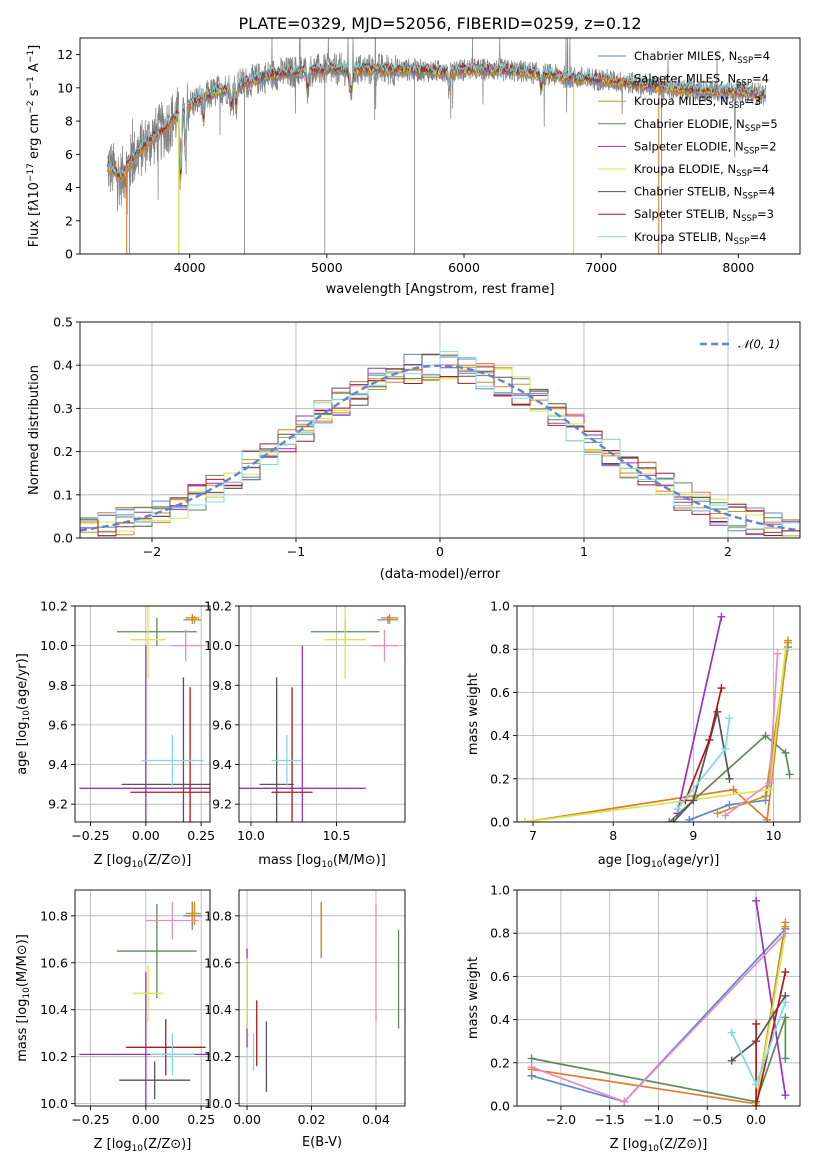 Image resolution: width=819 pixels, height=1170 pixels. Describe the element at coordinates (693, 835) in the screenshot. I see `x-tick-label: 9` at that location.